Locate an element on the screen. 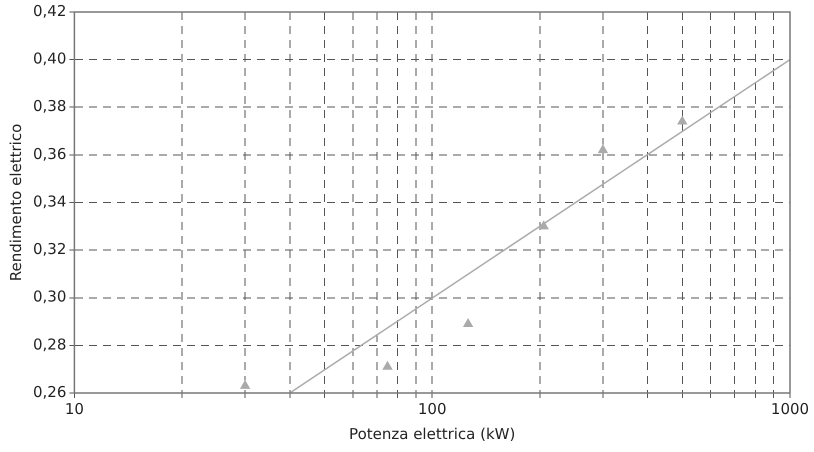 The width and height of the screenshot is (814, 452). y-tick-label: 0,26 is located at coordinates (49, 391).